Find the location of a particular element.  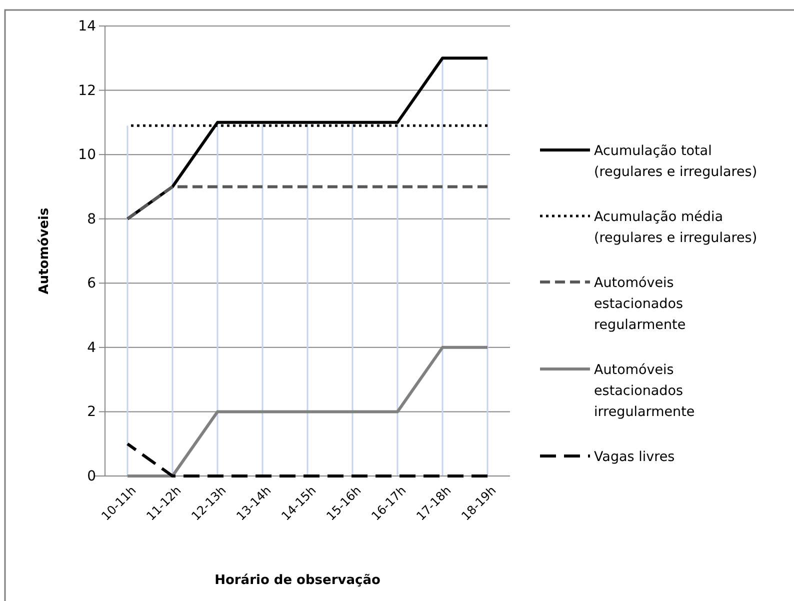

y-tick-label: 2 is located at coordinates (91, 412).